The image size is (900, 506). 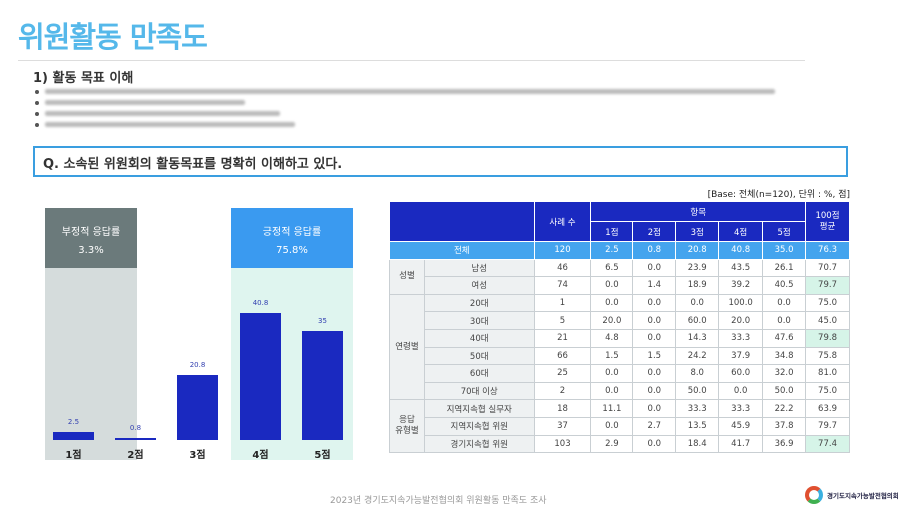 What do you see at coordinates (411, 60) in the screenshot?
I see `divider` at bounding box center [411, 60].